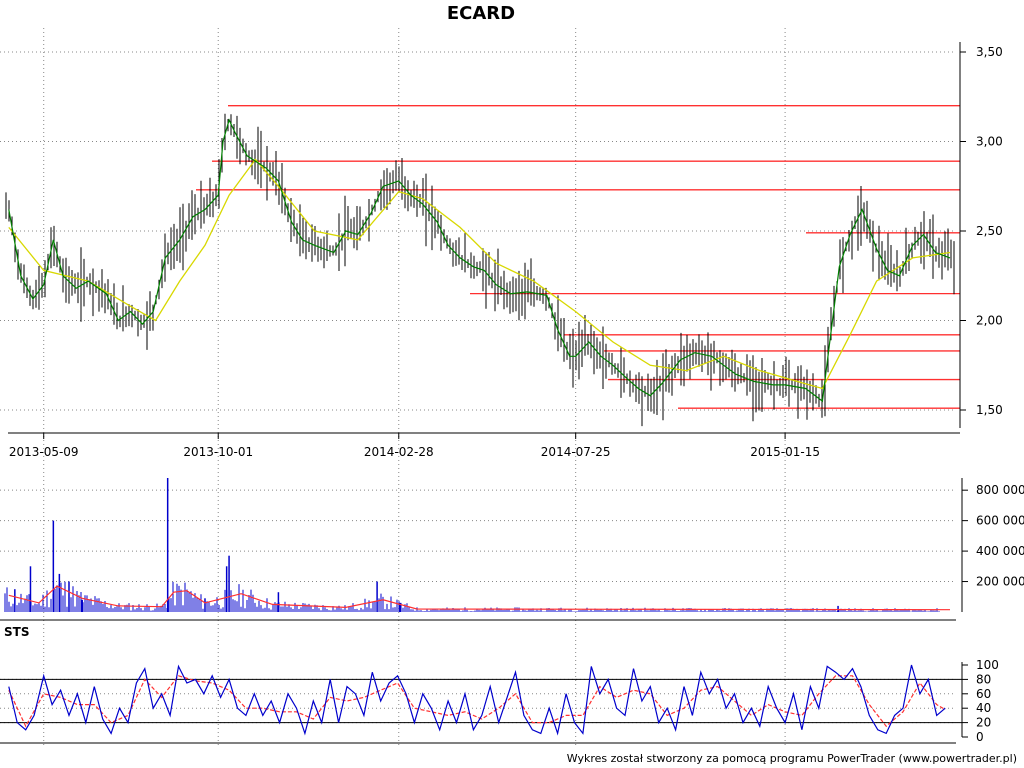 The width and height of the screenshot is (1024, 768). I want to click on sts-y-tick-label: 40, so click(983, 708).